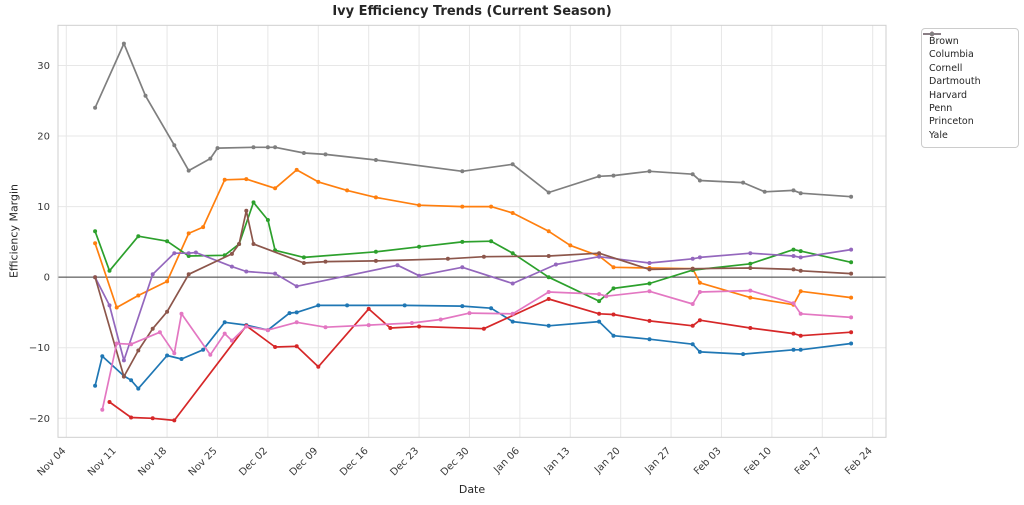  What do you see at coordinates (472, 489) in the screenshot?
I see `x-axis-label: Date` at bounding box center [472, 489].